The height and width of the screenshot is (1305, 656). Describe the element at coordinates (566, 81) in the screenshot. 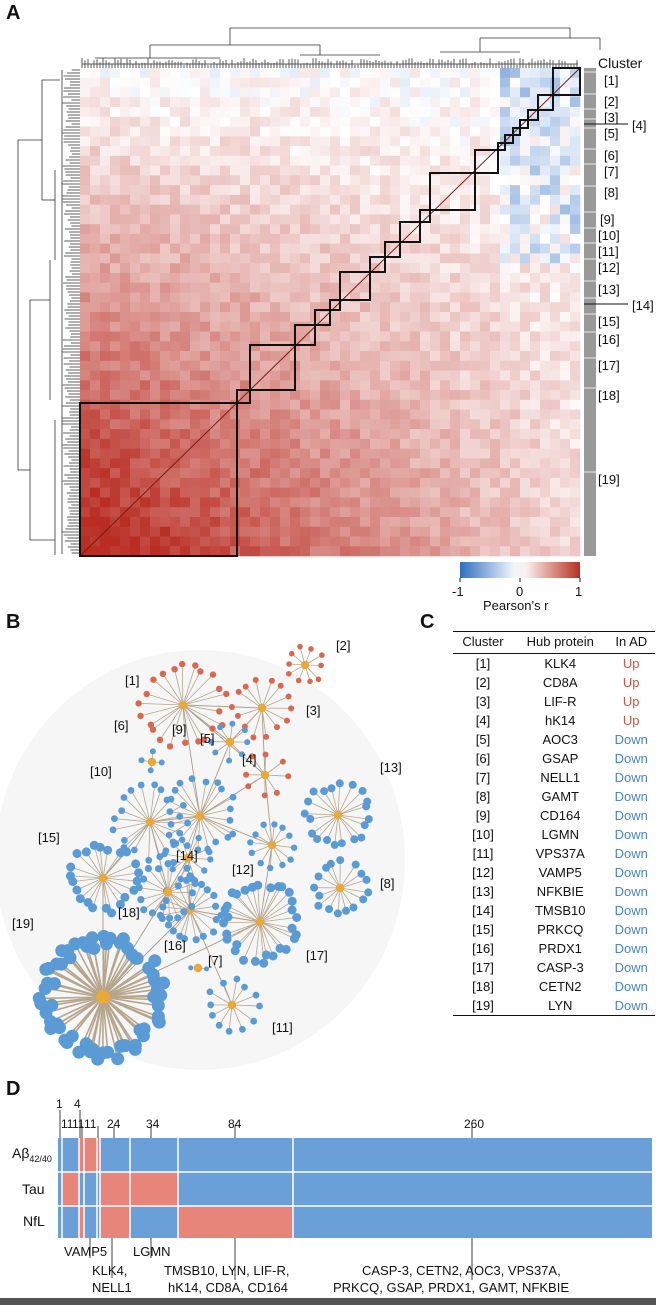

I see `cluster-box` at that location.